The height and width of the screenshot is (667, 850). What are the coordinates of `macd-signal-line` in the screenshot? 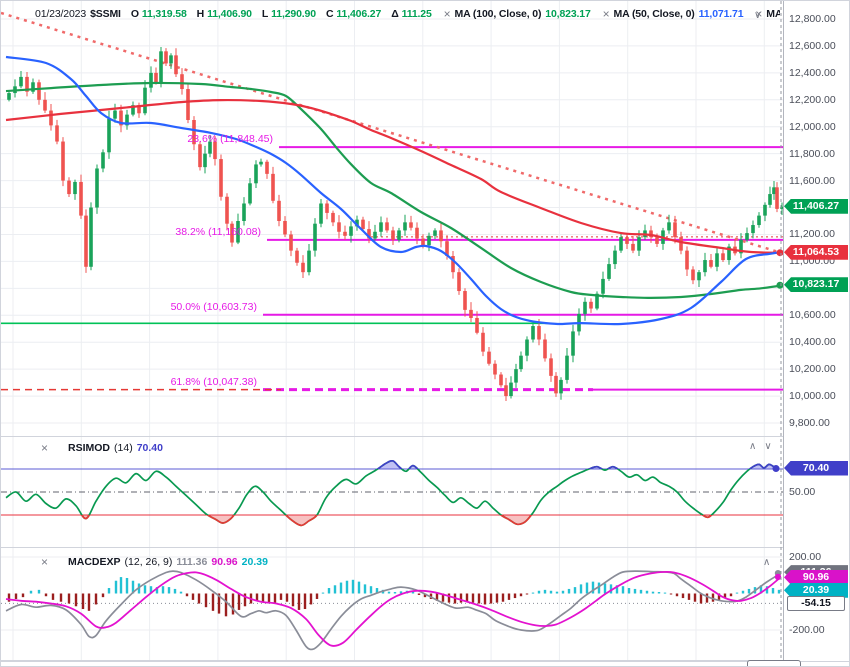 It's located at (393, 608).